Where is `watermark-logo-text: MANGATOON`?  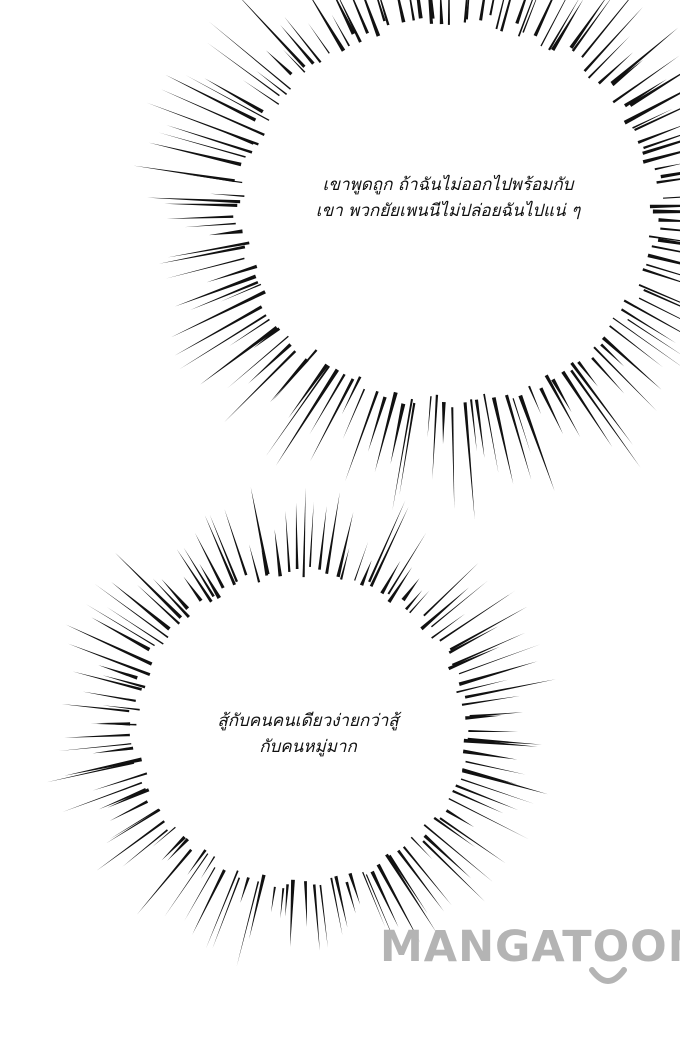
watermark-logo-text: MANGATOON is located at coordinates (530, 947).